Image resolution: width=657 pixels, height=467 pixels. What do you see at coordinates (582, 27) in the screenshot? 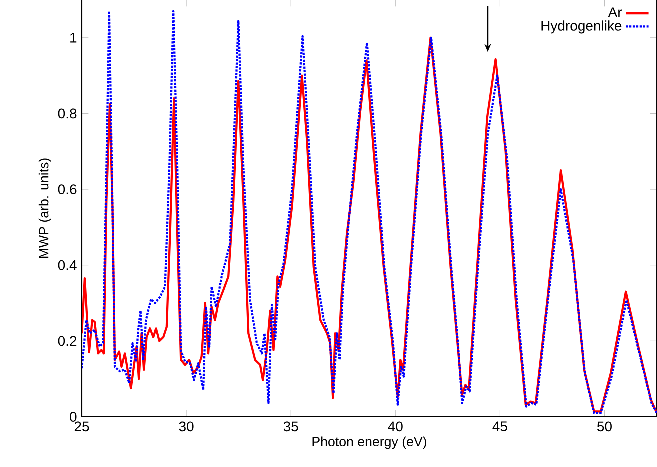
I see `legend-label: Hydrogenlike` at bounding box center [582, 27].